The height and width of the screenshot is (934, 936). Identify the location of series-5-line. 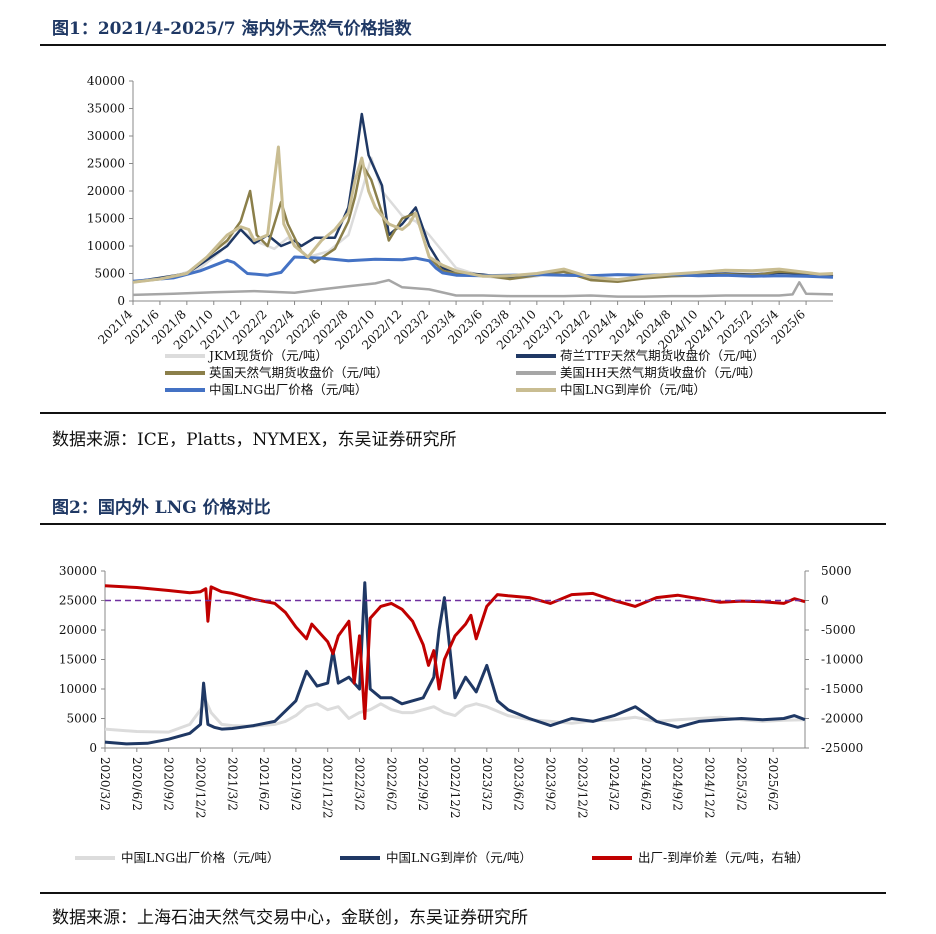
(483, 269).